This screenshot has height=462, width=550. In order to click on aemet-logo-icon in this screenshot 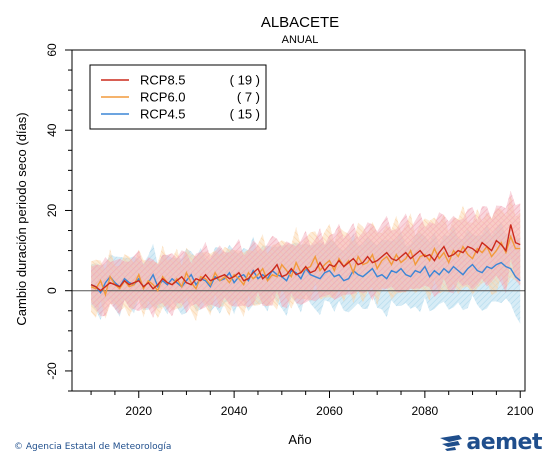, I will do `click(451, 442)`.